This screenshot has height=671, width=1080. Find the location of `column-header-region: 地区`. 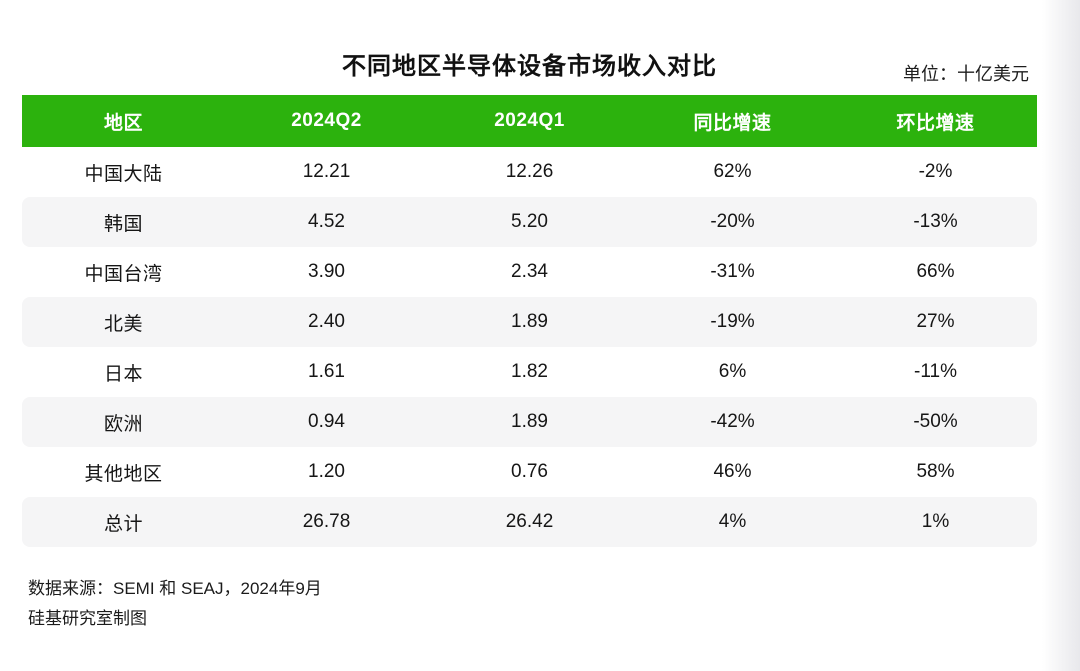

column-header-region: 地区 is located at coordinates (123, 123).